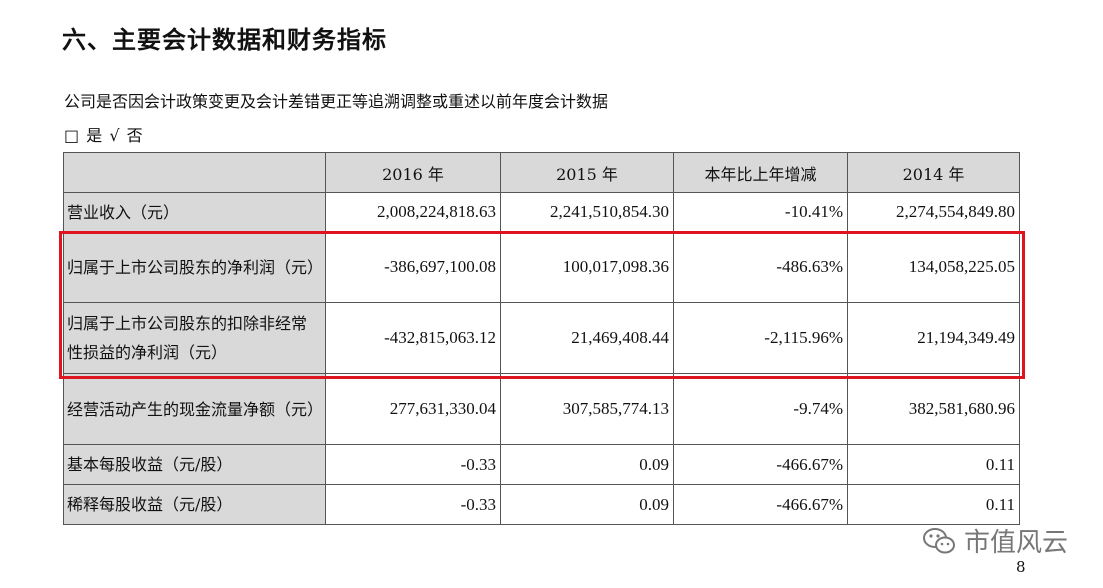 This screenshot has height=588, width=1103. I want to click on row-label: 归属于上市公司股东的扣除非经常性损益的净利润（元）, so click(194, 338).